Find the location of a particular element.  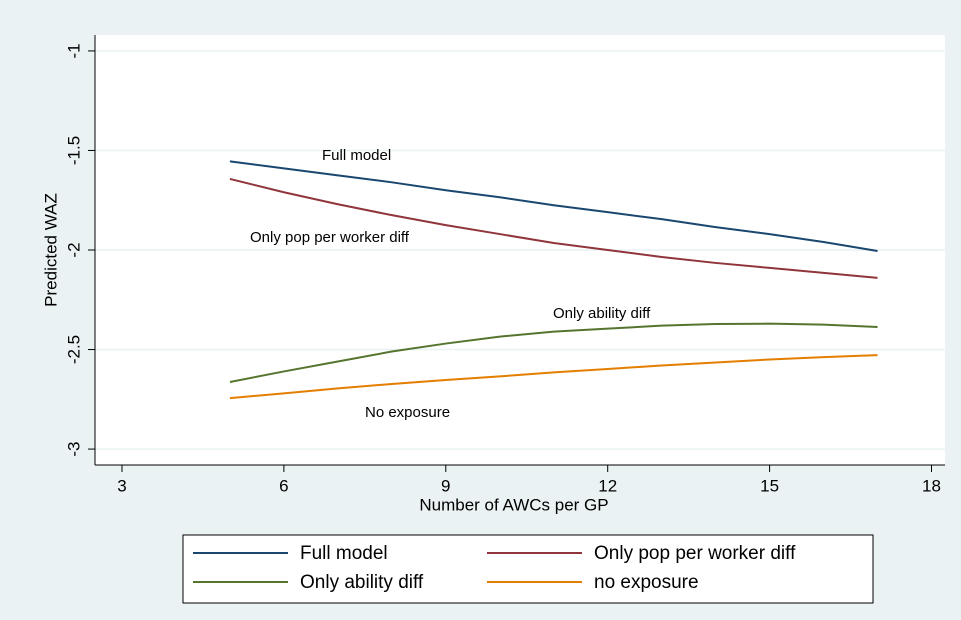

legend-label: Full model is located at coordinates (344, 553).